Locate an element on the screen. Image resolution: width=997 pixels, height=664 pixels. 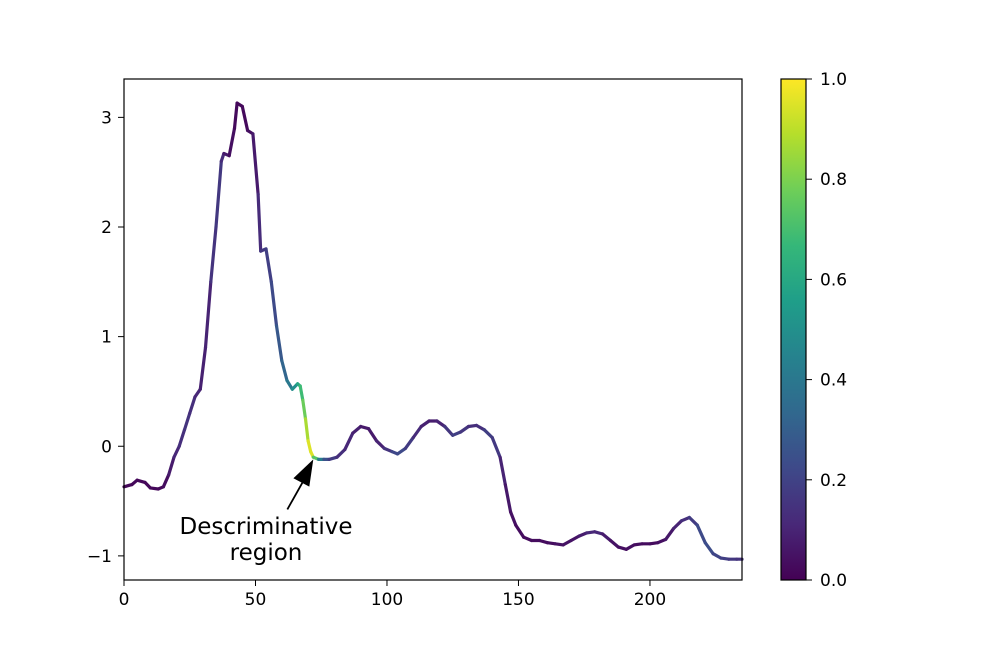
colorbar: 0.0 0.2 0.4 0.6 0.8 1.0 is located at coordinates (813, 330).